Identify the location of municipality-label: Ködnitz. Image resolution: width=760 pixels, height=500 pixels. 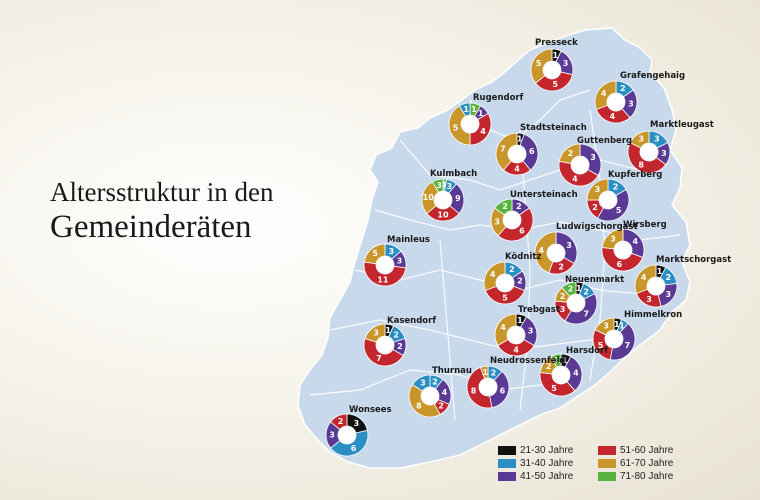
(523, 257).